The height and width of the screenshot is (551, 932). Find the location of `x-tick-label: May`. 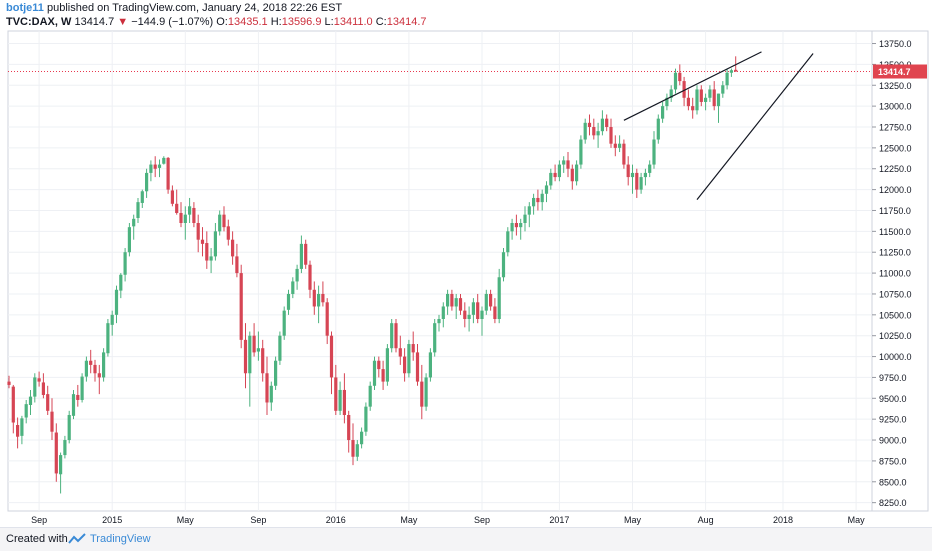

x-tick-label: May is located at coordinates (186, 520).